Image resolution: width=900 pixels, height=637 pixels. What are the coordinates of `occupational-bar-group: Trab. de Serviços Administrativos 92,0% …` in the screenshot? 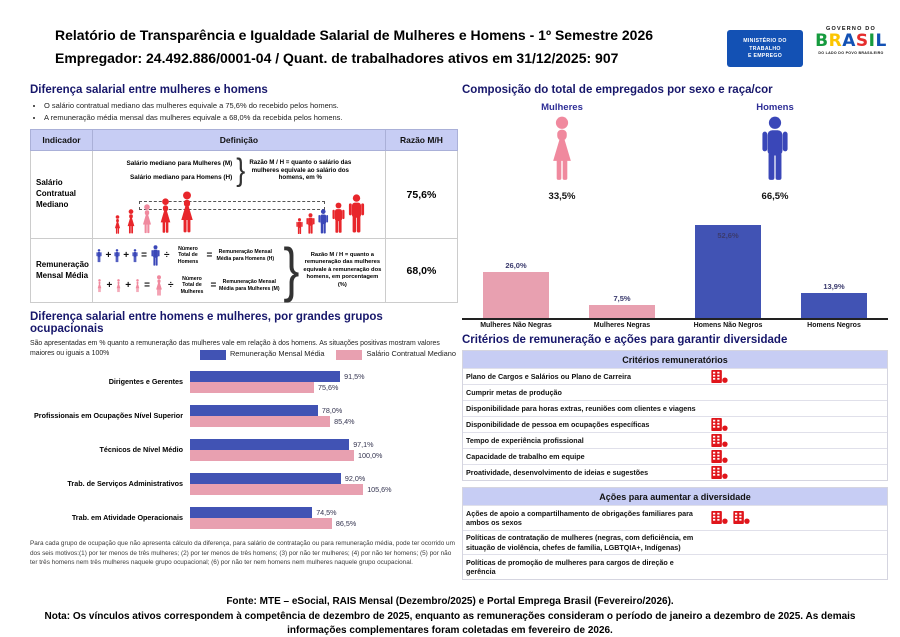 It's located at (244, 484).